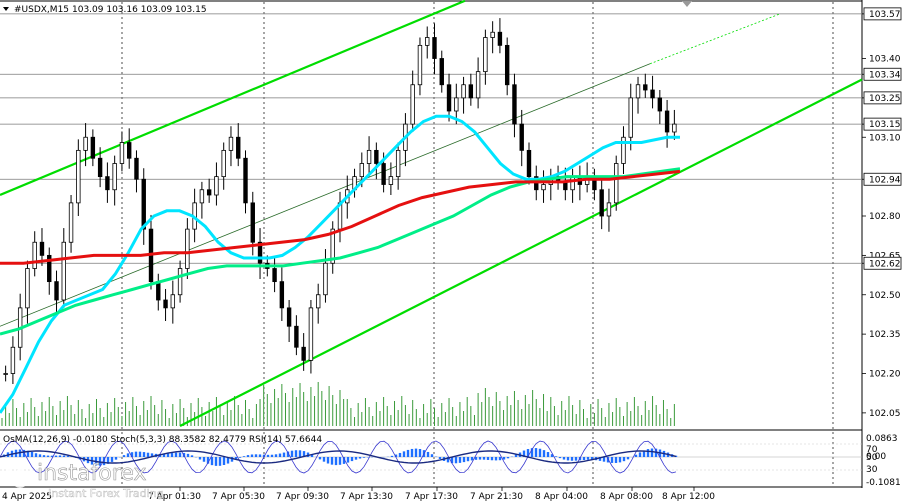 Image resolution: width=903 pixels, height=503 pixels. What do you see at coordinates (687, 4) in the screenshot?
I see `shift-marker-icon` at bounding box center [687, 4].